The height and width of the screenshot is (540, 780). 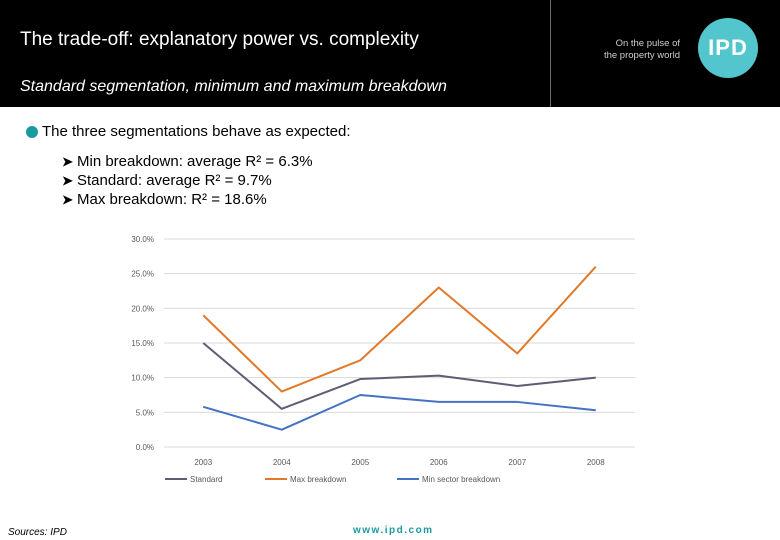 What do you see at coordinates (142, 308) in the screenshot?
I see `y-tick-label: 20.0%` at bounding box center [142, 308].